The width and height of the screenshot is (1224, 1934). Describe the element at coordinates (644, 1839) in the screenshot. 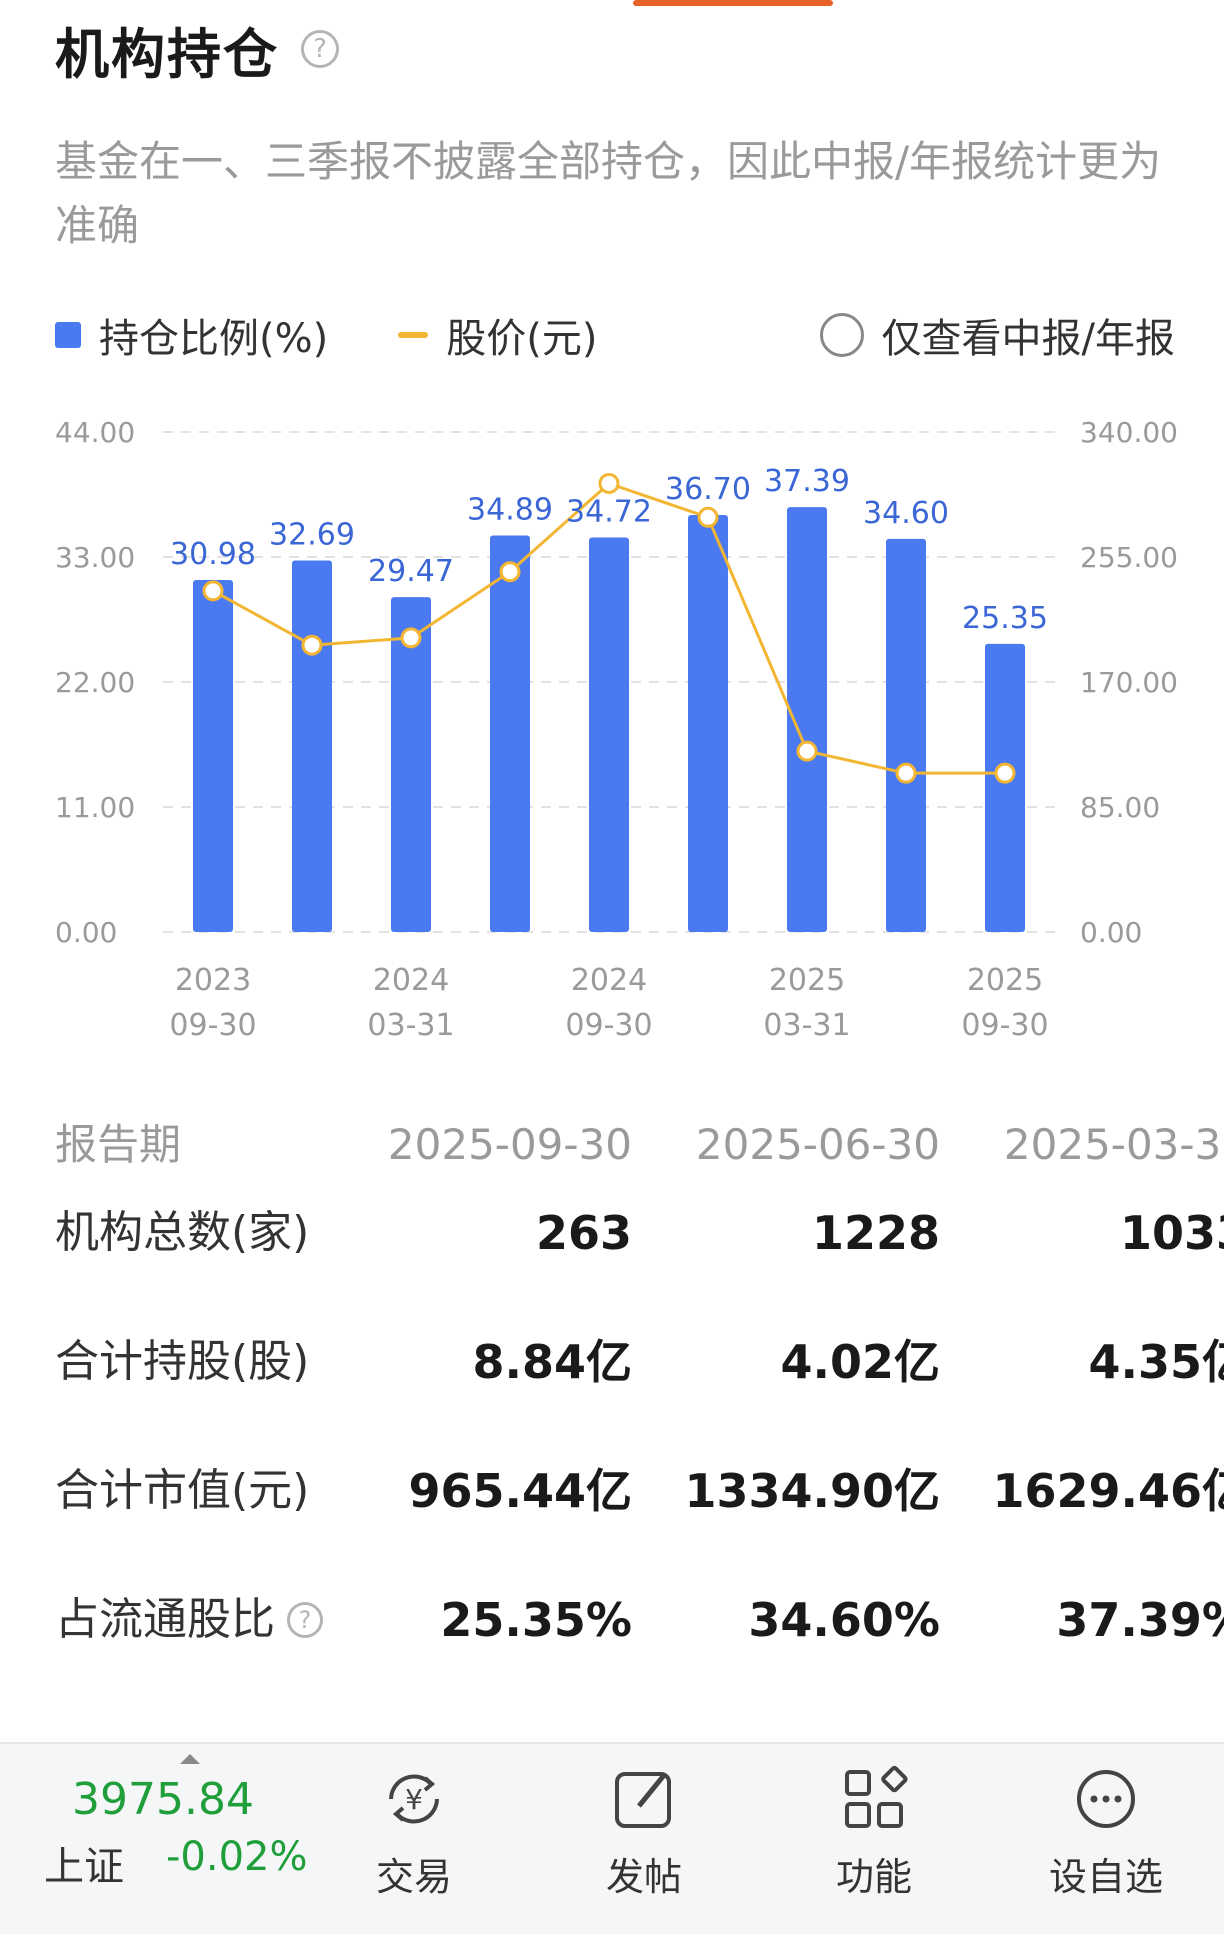

I see `nav-post-button: 发帖` at that location.